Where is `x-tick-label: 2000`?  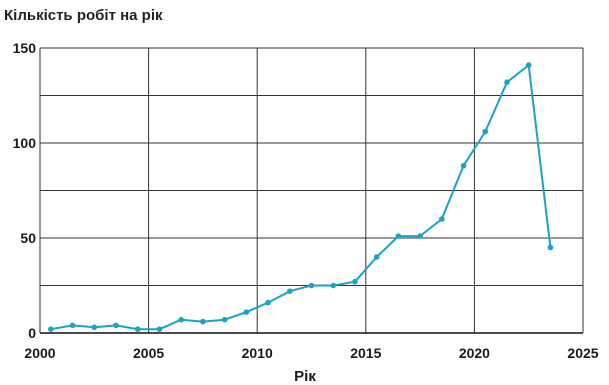
x-tick-label: 2000 is located at coordinates (39, 353).